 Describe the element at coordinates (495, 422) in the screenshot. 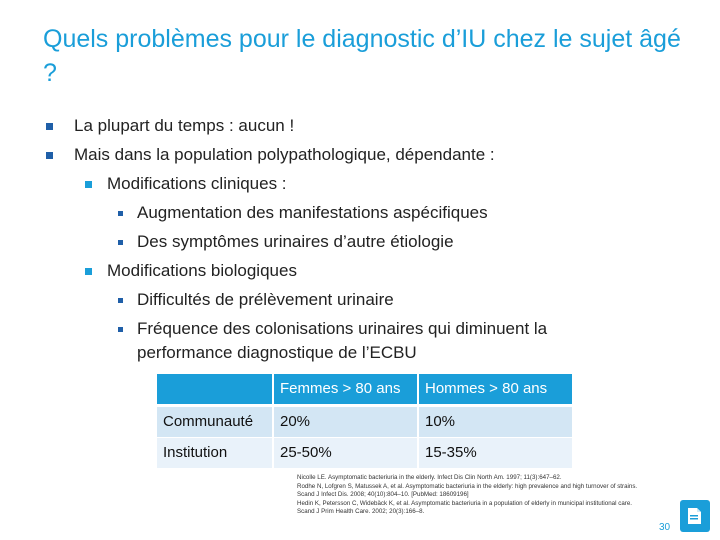

I see `table-cell: 10%` at that location.